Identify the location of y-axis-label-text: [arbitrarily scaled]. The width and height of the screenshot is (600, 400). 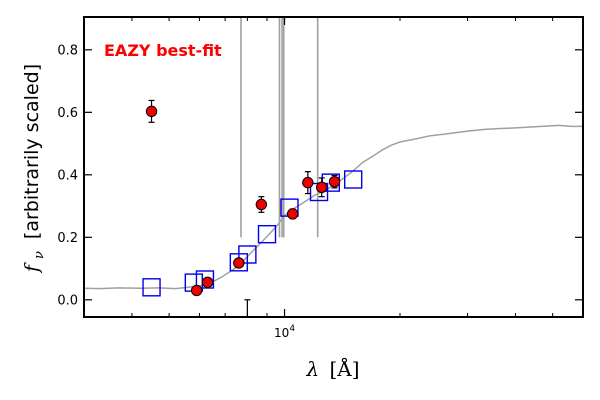
(32, 151).